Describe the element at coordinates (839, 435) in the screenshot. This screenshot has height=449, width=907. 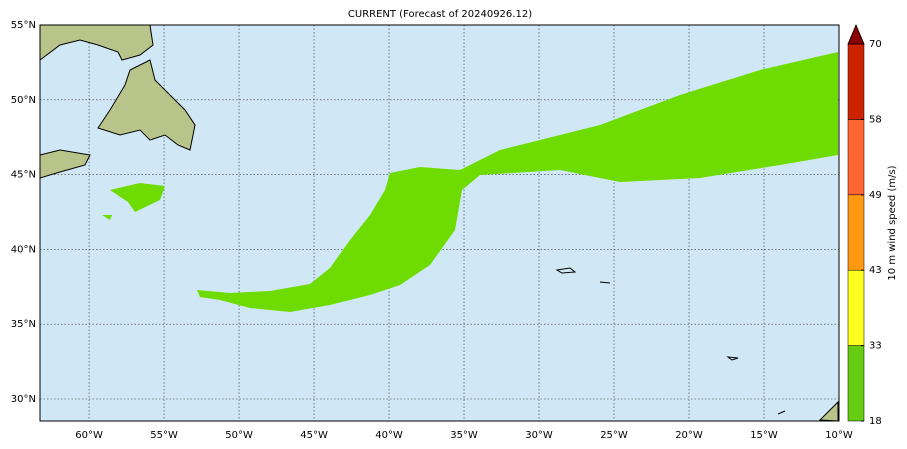
I see `x-tick-label: 10°W` at that location.